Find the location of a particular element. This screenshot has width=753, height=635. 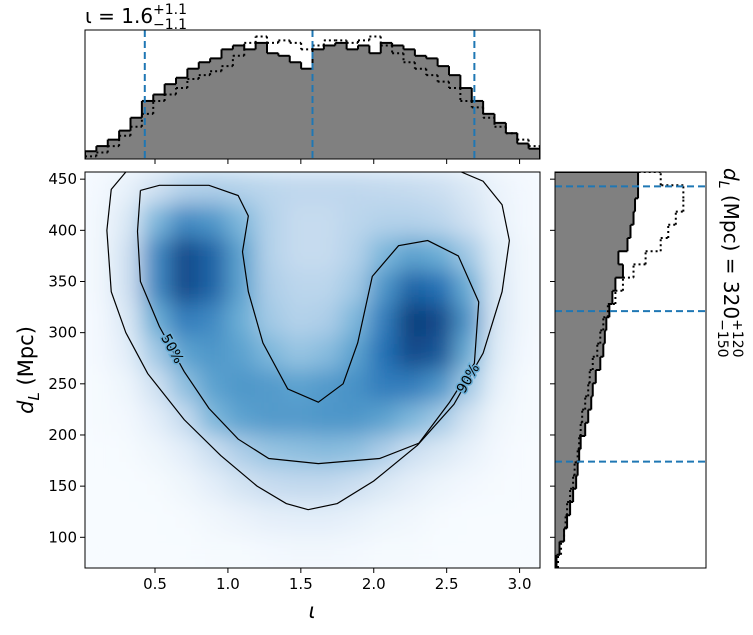

y-axis-label-group: dL (Mpc) is located at coordinates (28, 370).